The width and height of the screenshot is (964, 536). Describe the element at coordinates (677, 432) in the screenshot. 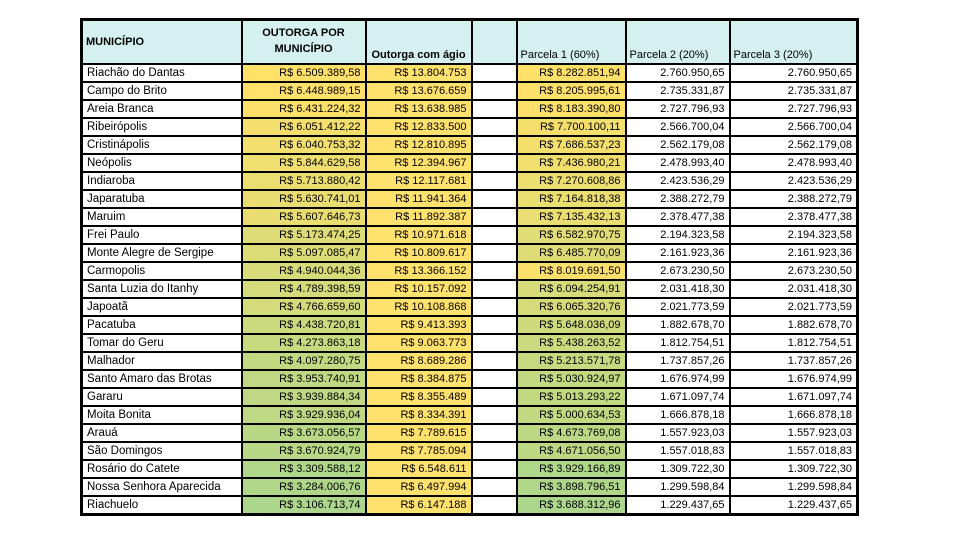

I see `cell-parcela2: 1.557.923,03` at that location.